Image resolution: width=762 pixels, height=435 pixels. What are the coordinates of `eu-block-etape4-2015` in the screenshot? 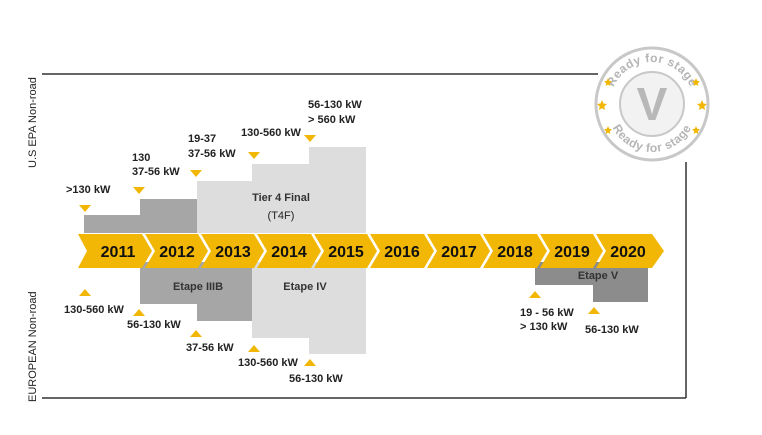 It's located at (337, 308).